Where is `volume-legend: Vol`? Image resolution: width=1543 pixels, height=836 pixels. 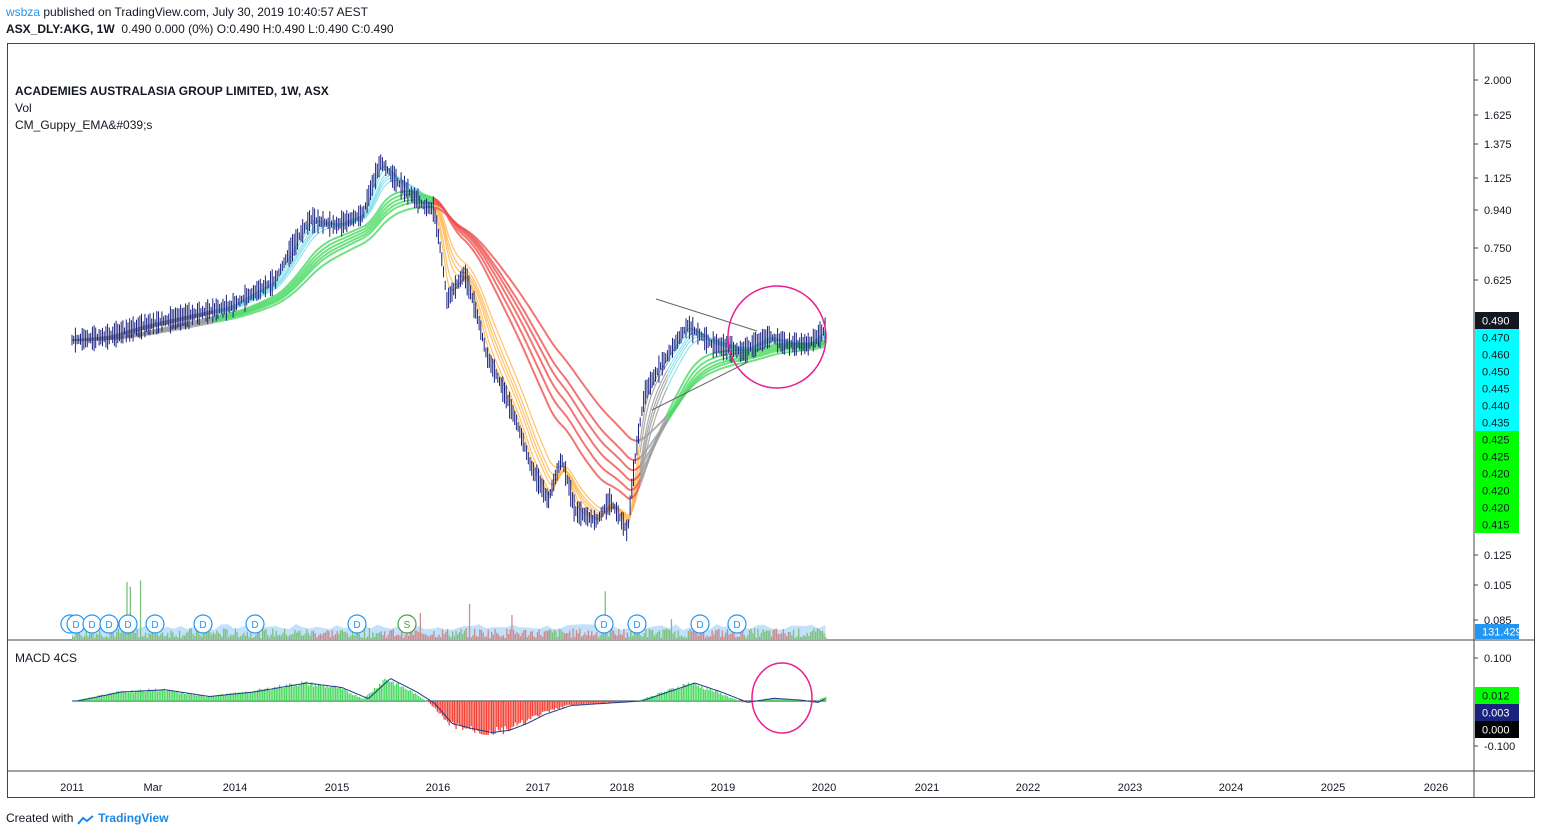 volume-legend: Vol is located at coordinates (23, 108).